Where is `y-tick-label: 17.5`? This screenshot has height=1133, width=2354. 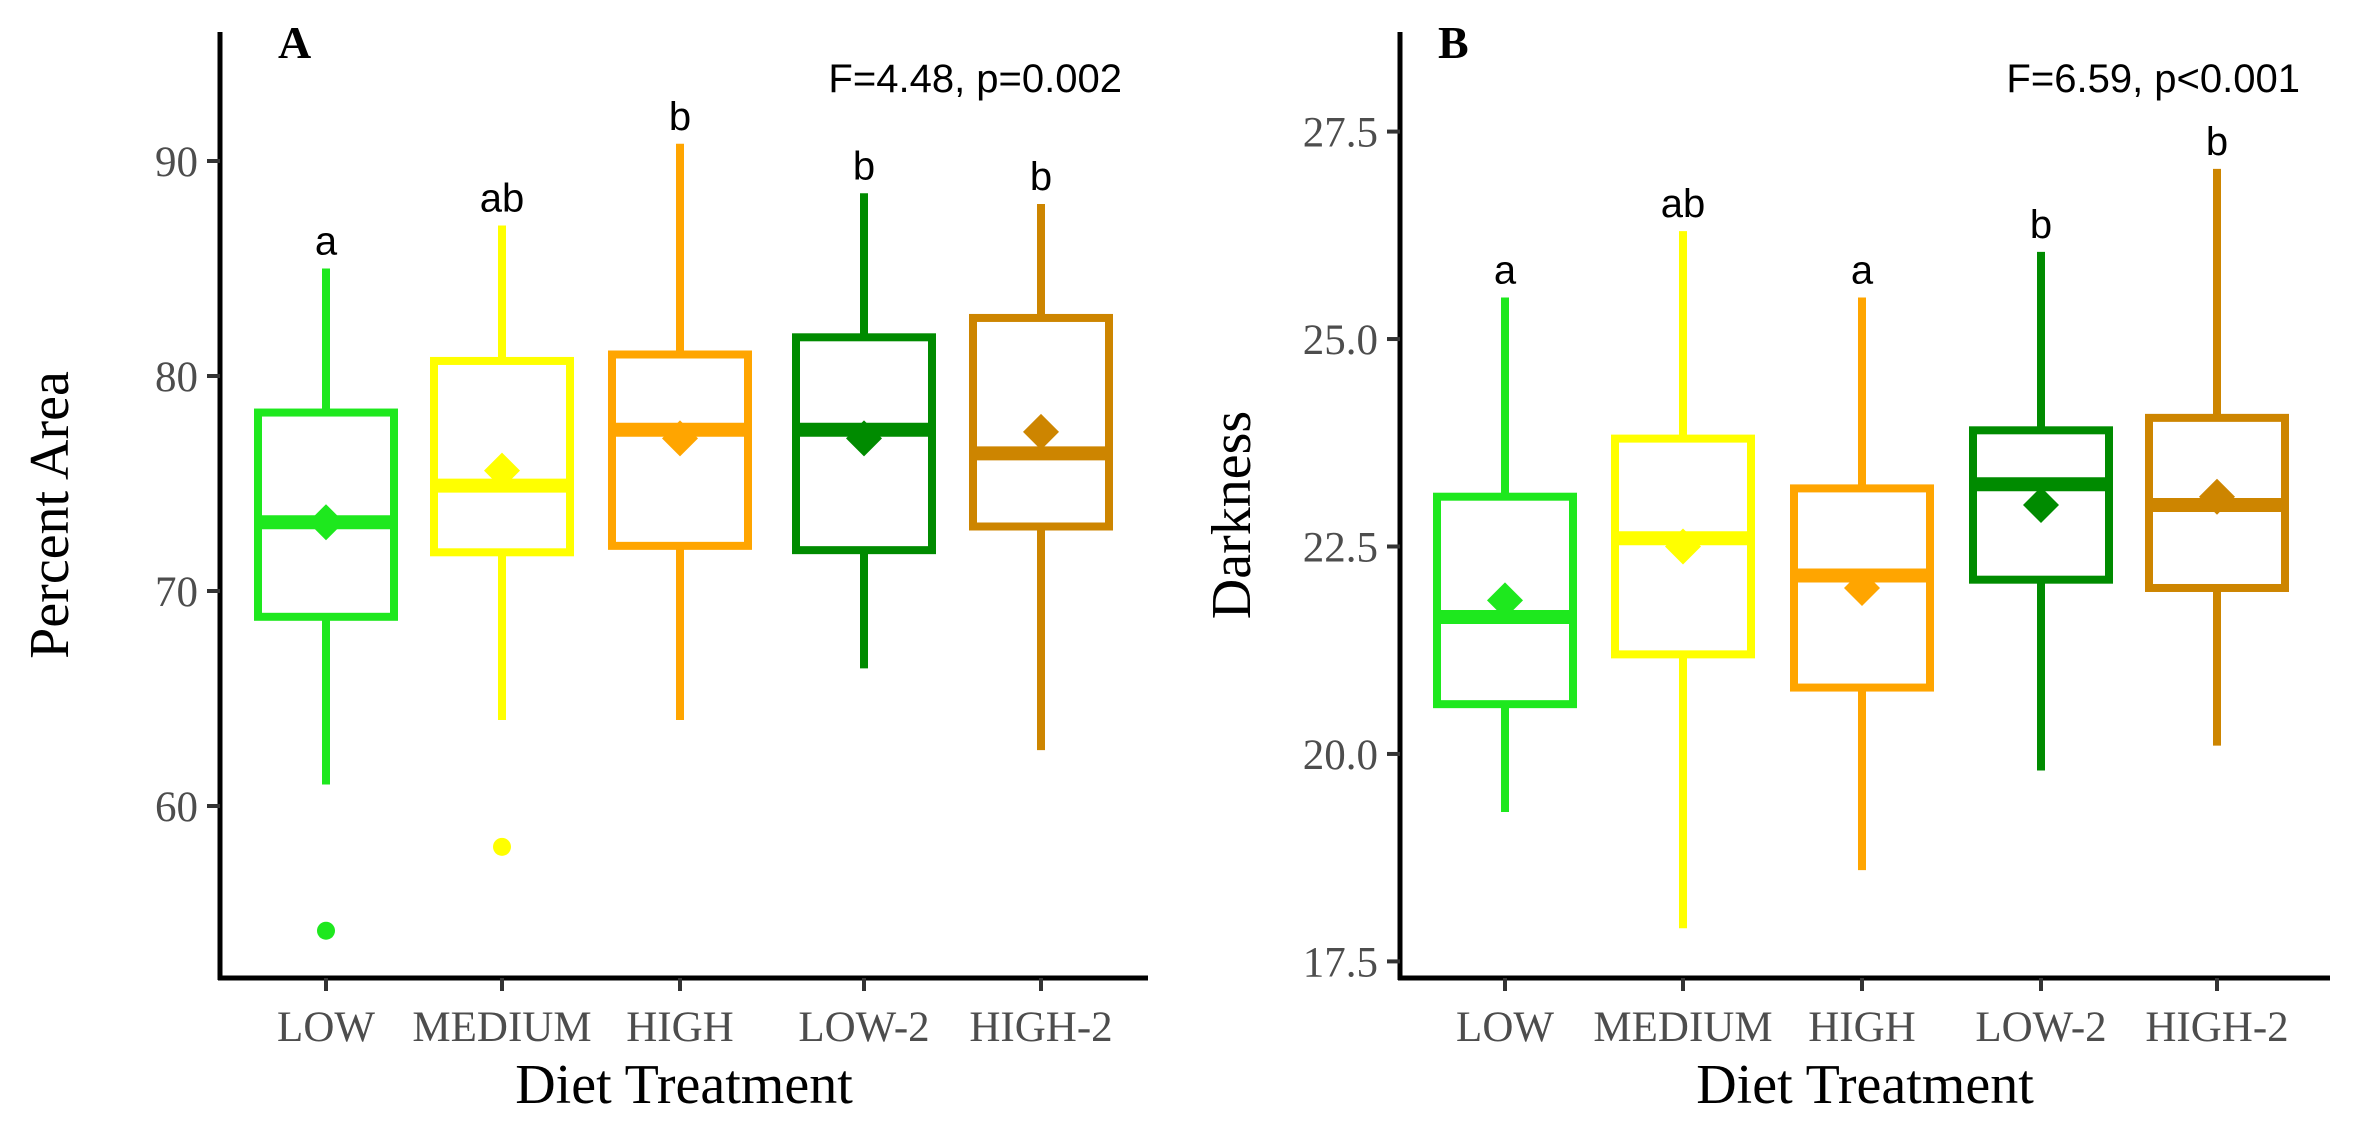 y-tick-label: 17.5 is located at coordinates (1340, 962).